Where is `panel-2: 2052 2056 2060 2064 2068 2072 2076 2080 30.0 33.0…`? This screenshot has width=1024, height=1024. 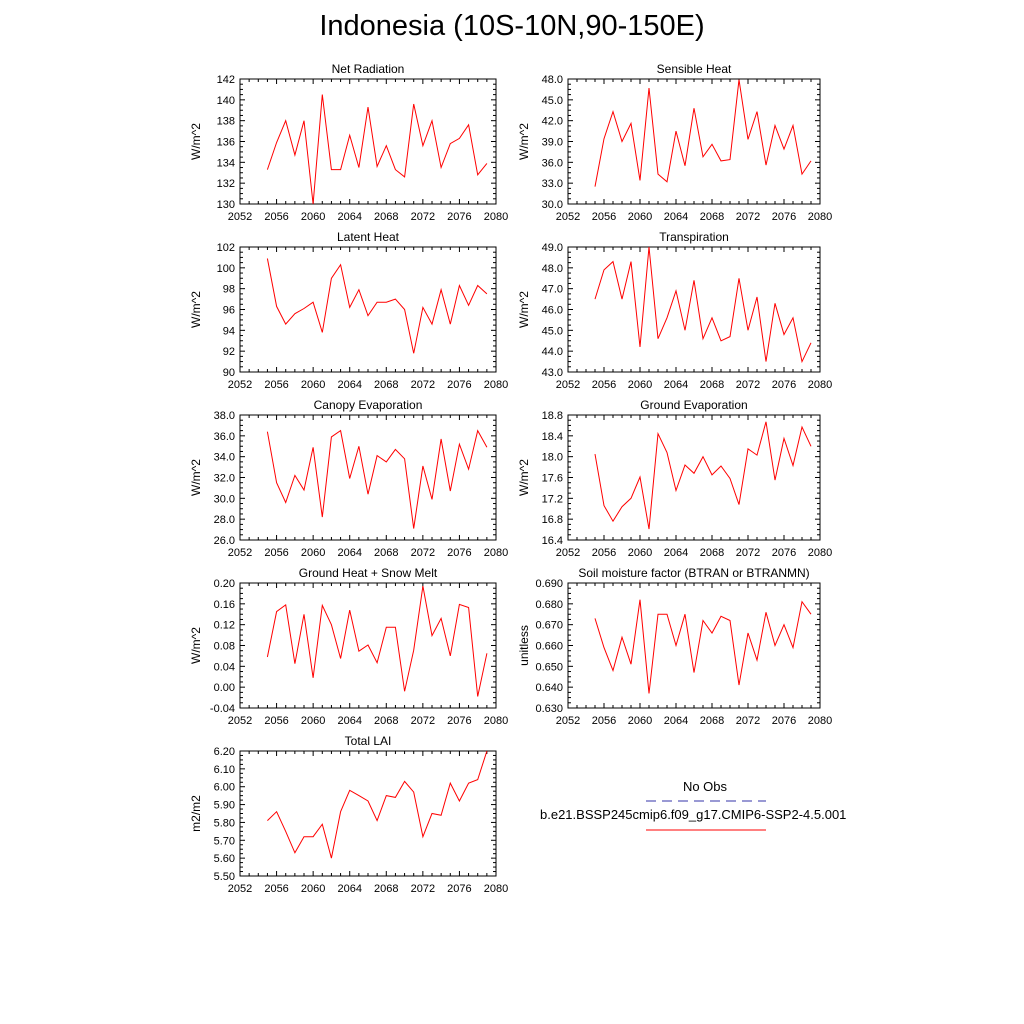
panel-2: 2052 2056 2060 2064 2068 2072 2076 2080 30.0 33.0… is located at coordinates (674, 142).